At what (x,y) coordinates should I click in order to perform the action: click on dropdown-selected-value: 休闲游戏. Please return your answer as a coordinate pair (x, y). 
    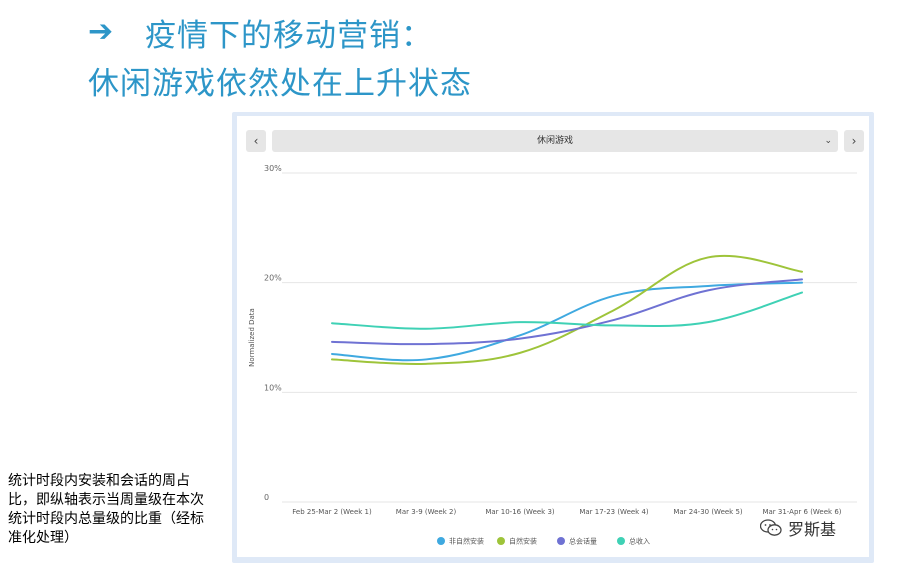
    Looking at the image, I should click on (554, 141).